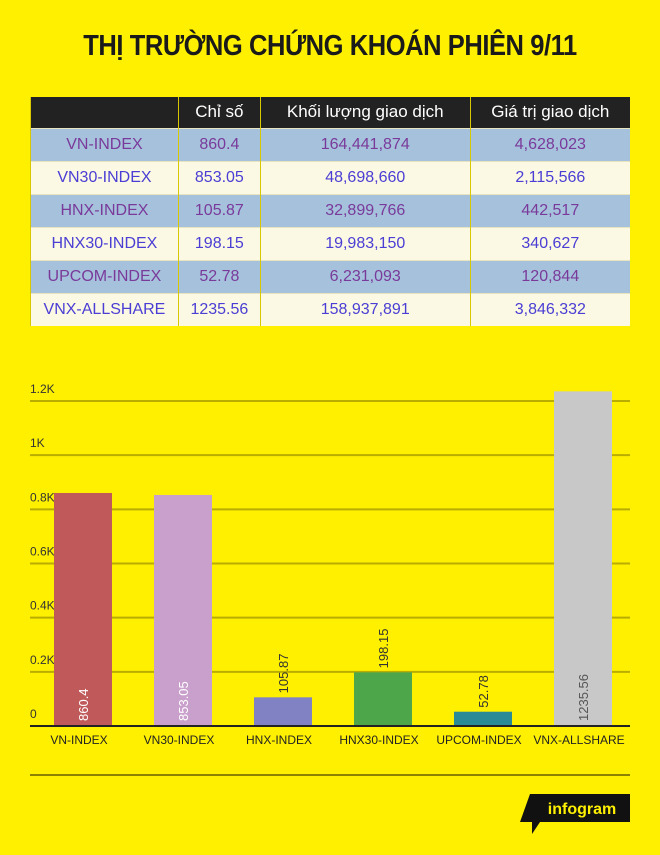 The height and width of the screenshot is (855, 660). I want to click on column-header: Giá trị giao dịch, so click(549, 112).